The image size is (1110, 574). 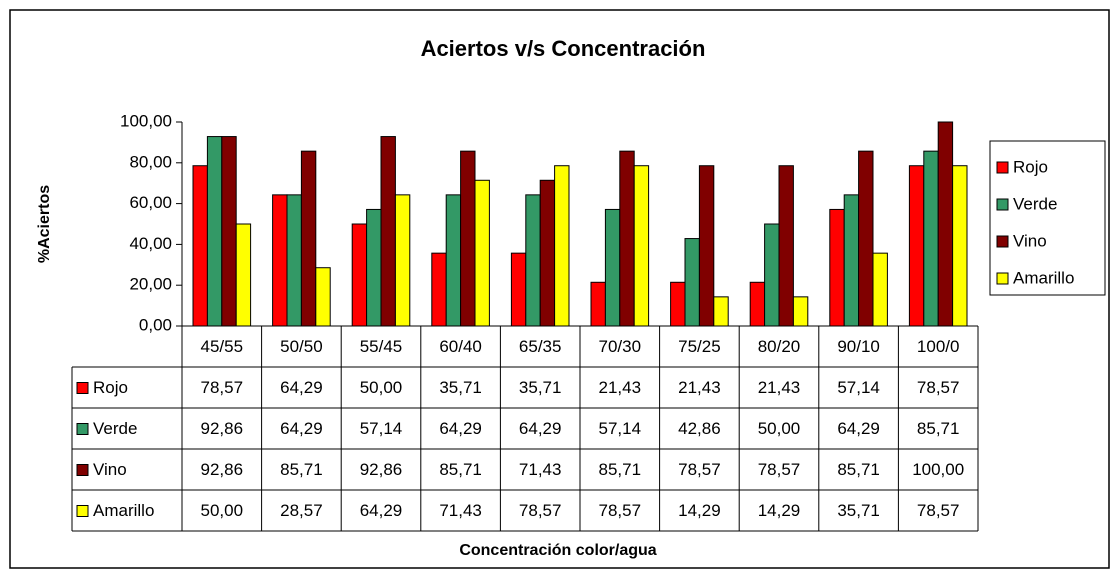 What do you see at coordinates (620, 346) in the screenshot?
I see `x-tick-label: 70/30` at bounding box center [620, 346].